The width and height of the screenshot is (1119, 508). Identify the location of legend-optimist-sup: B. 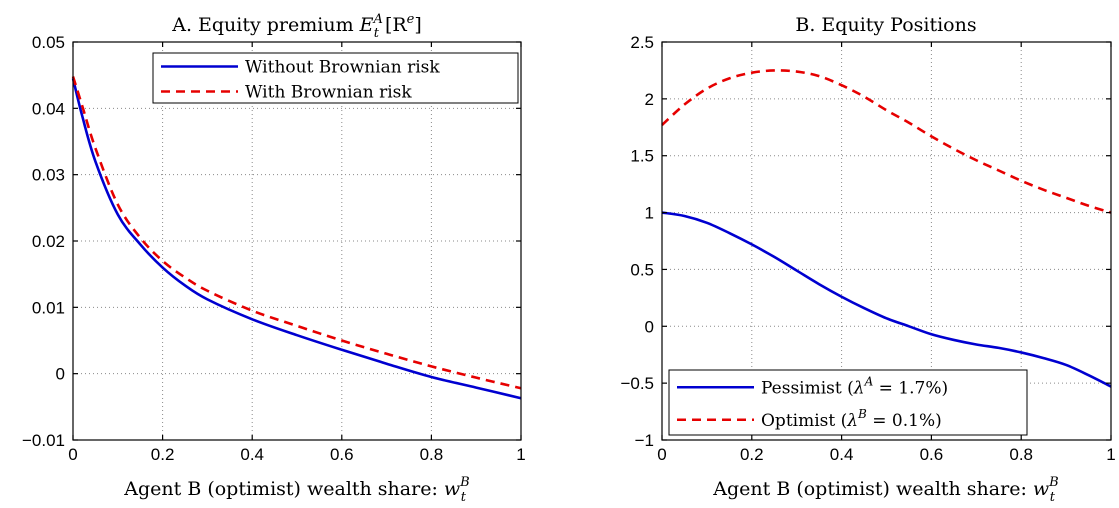
(862, 414).